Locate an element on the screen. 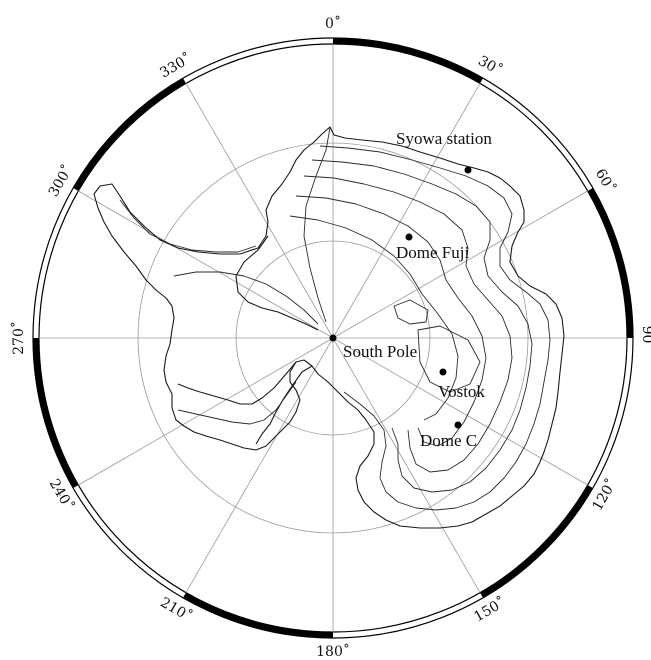  longitude-label-90: 90˚ is located at coordinates (645, 338).